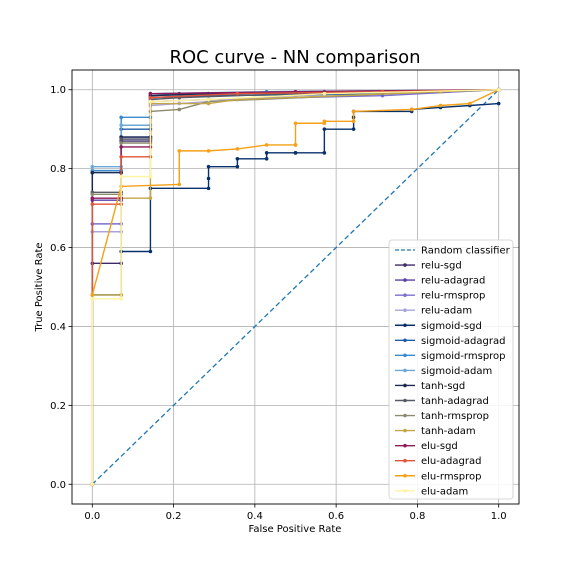 Image resolution: width=576 pixels, height=576 pixels. Describe the element at coordinates (39, 287) in the screenshot. I see `y-axis-label: True Positive Rate` at that location.